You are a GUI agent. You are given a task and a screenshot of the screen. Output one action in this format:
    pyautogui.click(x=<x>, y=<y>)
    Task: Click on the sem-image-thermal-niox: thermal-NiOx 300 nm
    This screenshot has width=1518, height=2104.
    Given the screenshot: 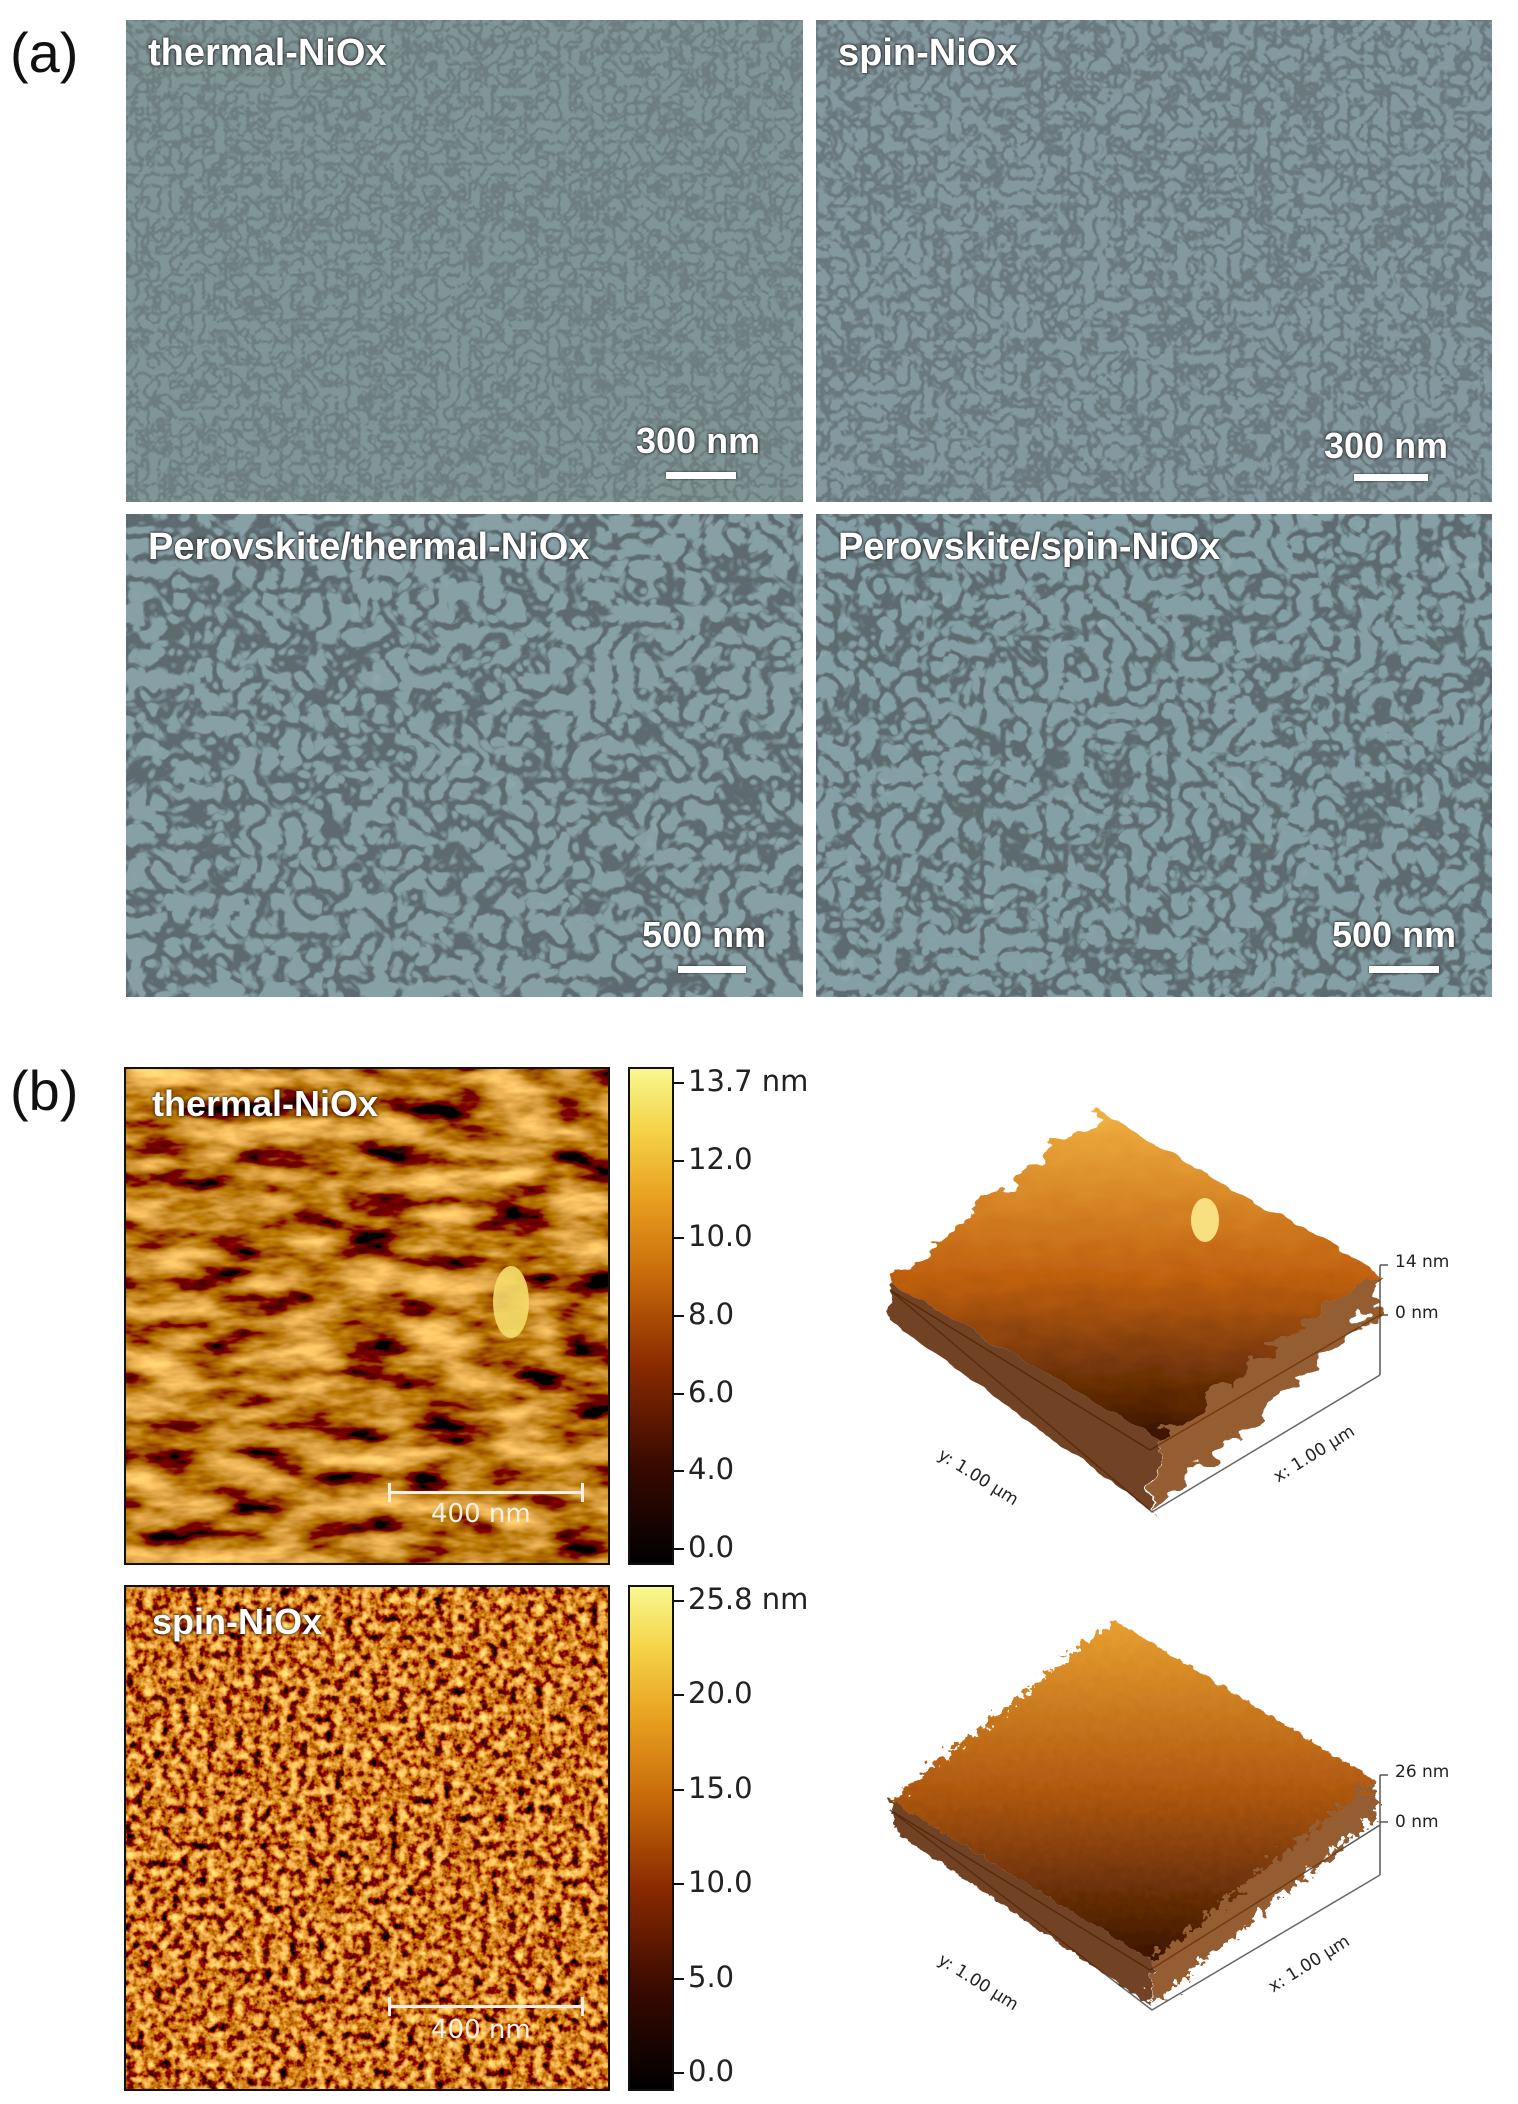 What is the action you would take?
    pyautogui.click(x=464, y=261)
    